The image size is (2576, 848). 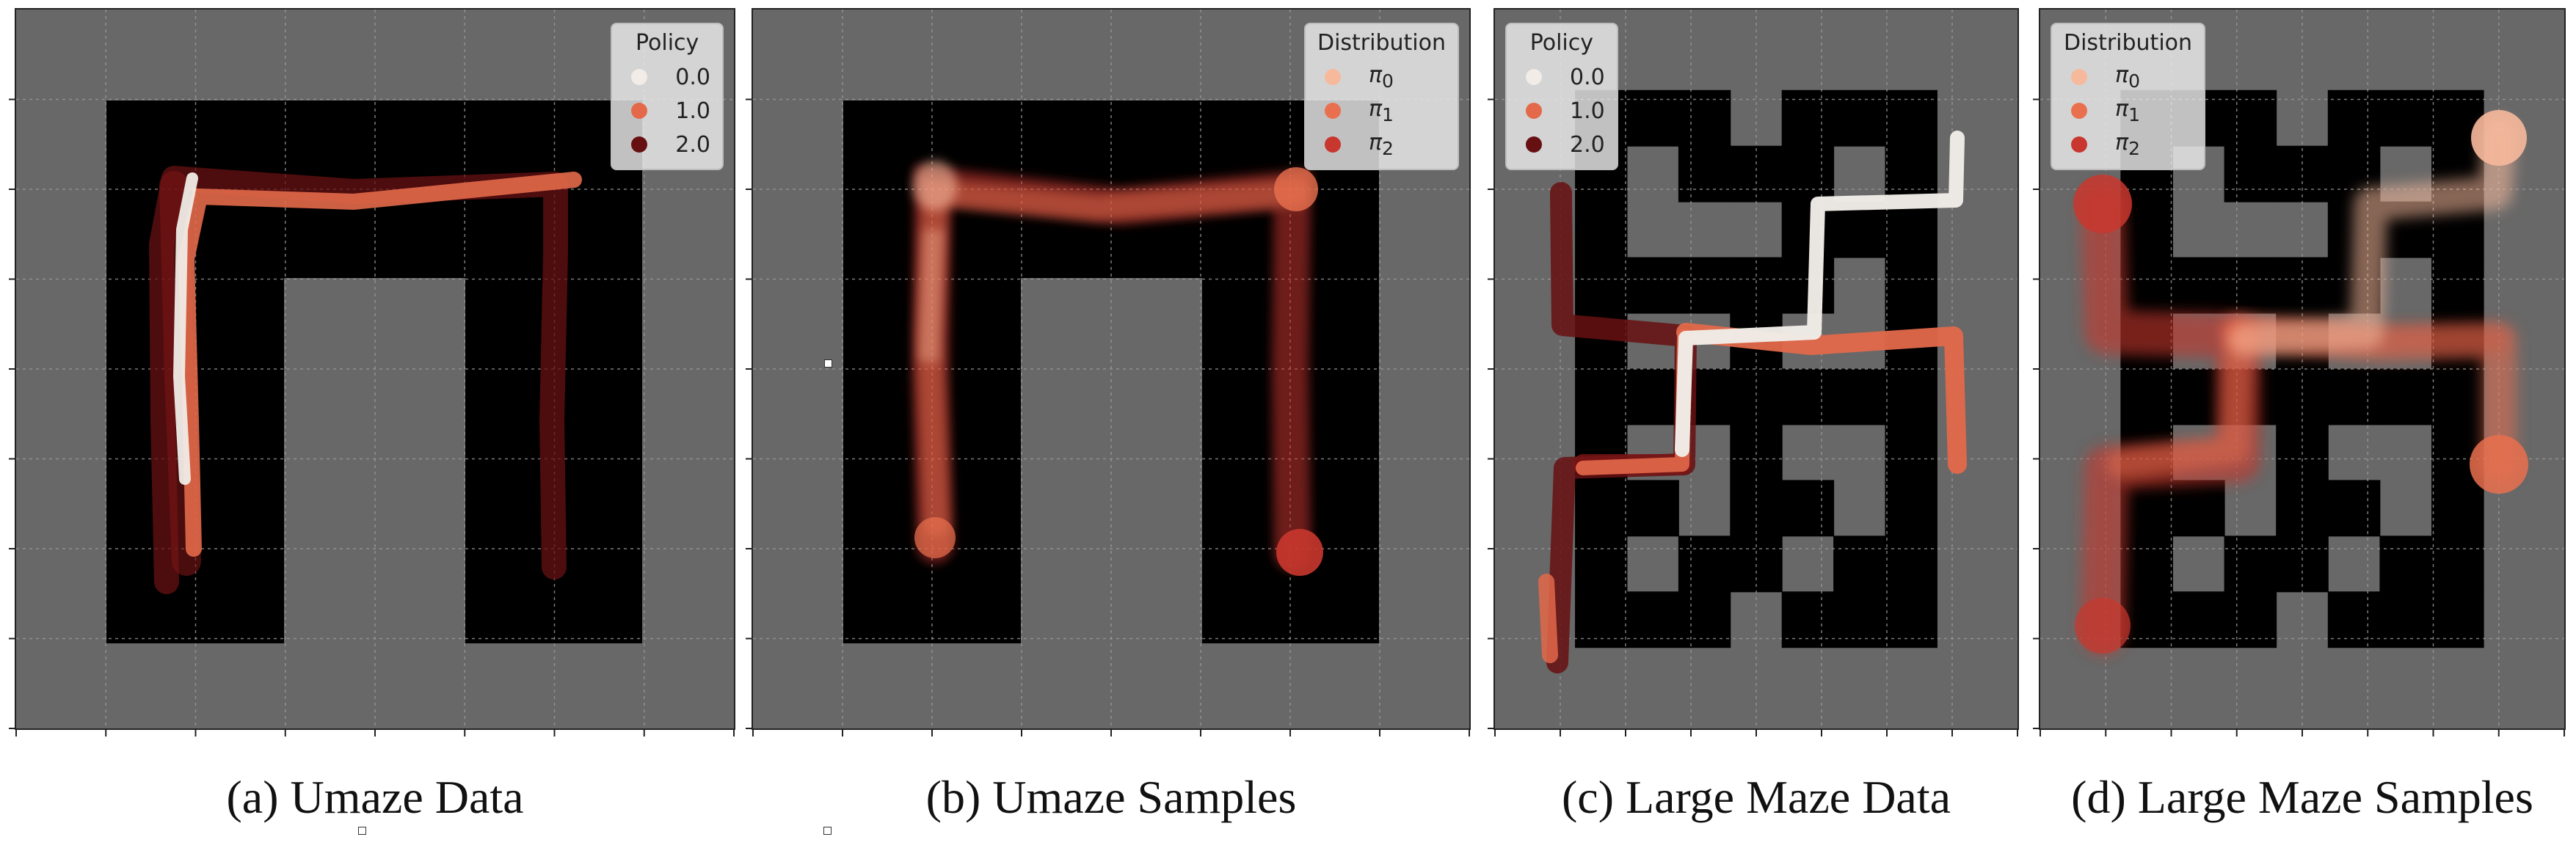 I want to click on marker-square, so click(x=827, y=831).